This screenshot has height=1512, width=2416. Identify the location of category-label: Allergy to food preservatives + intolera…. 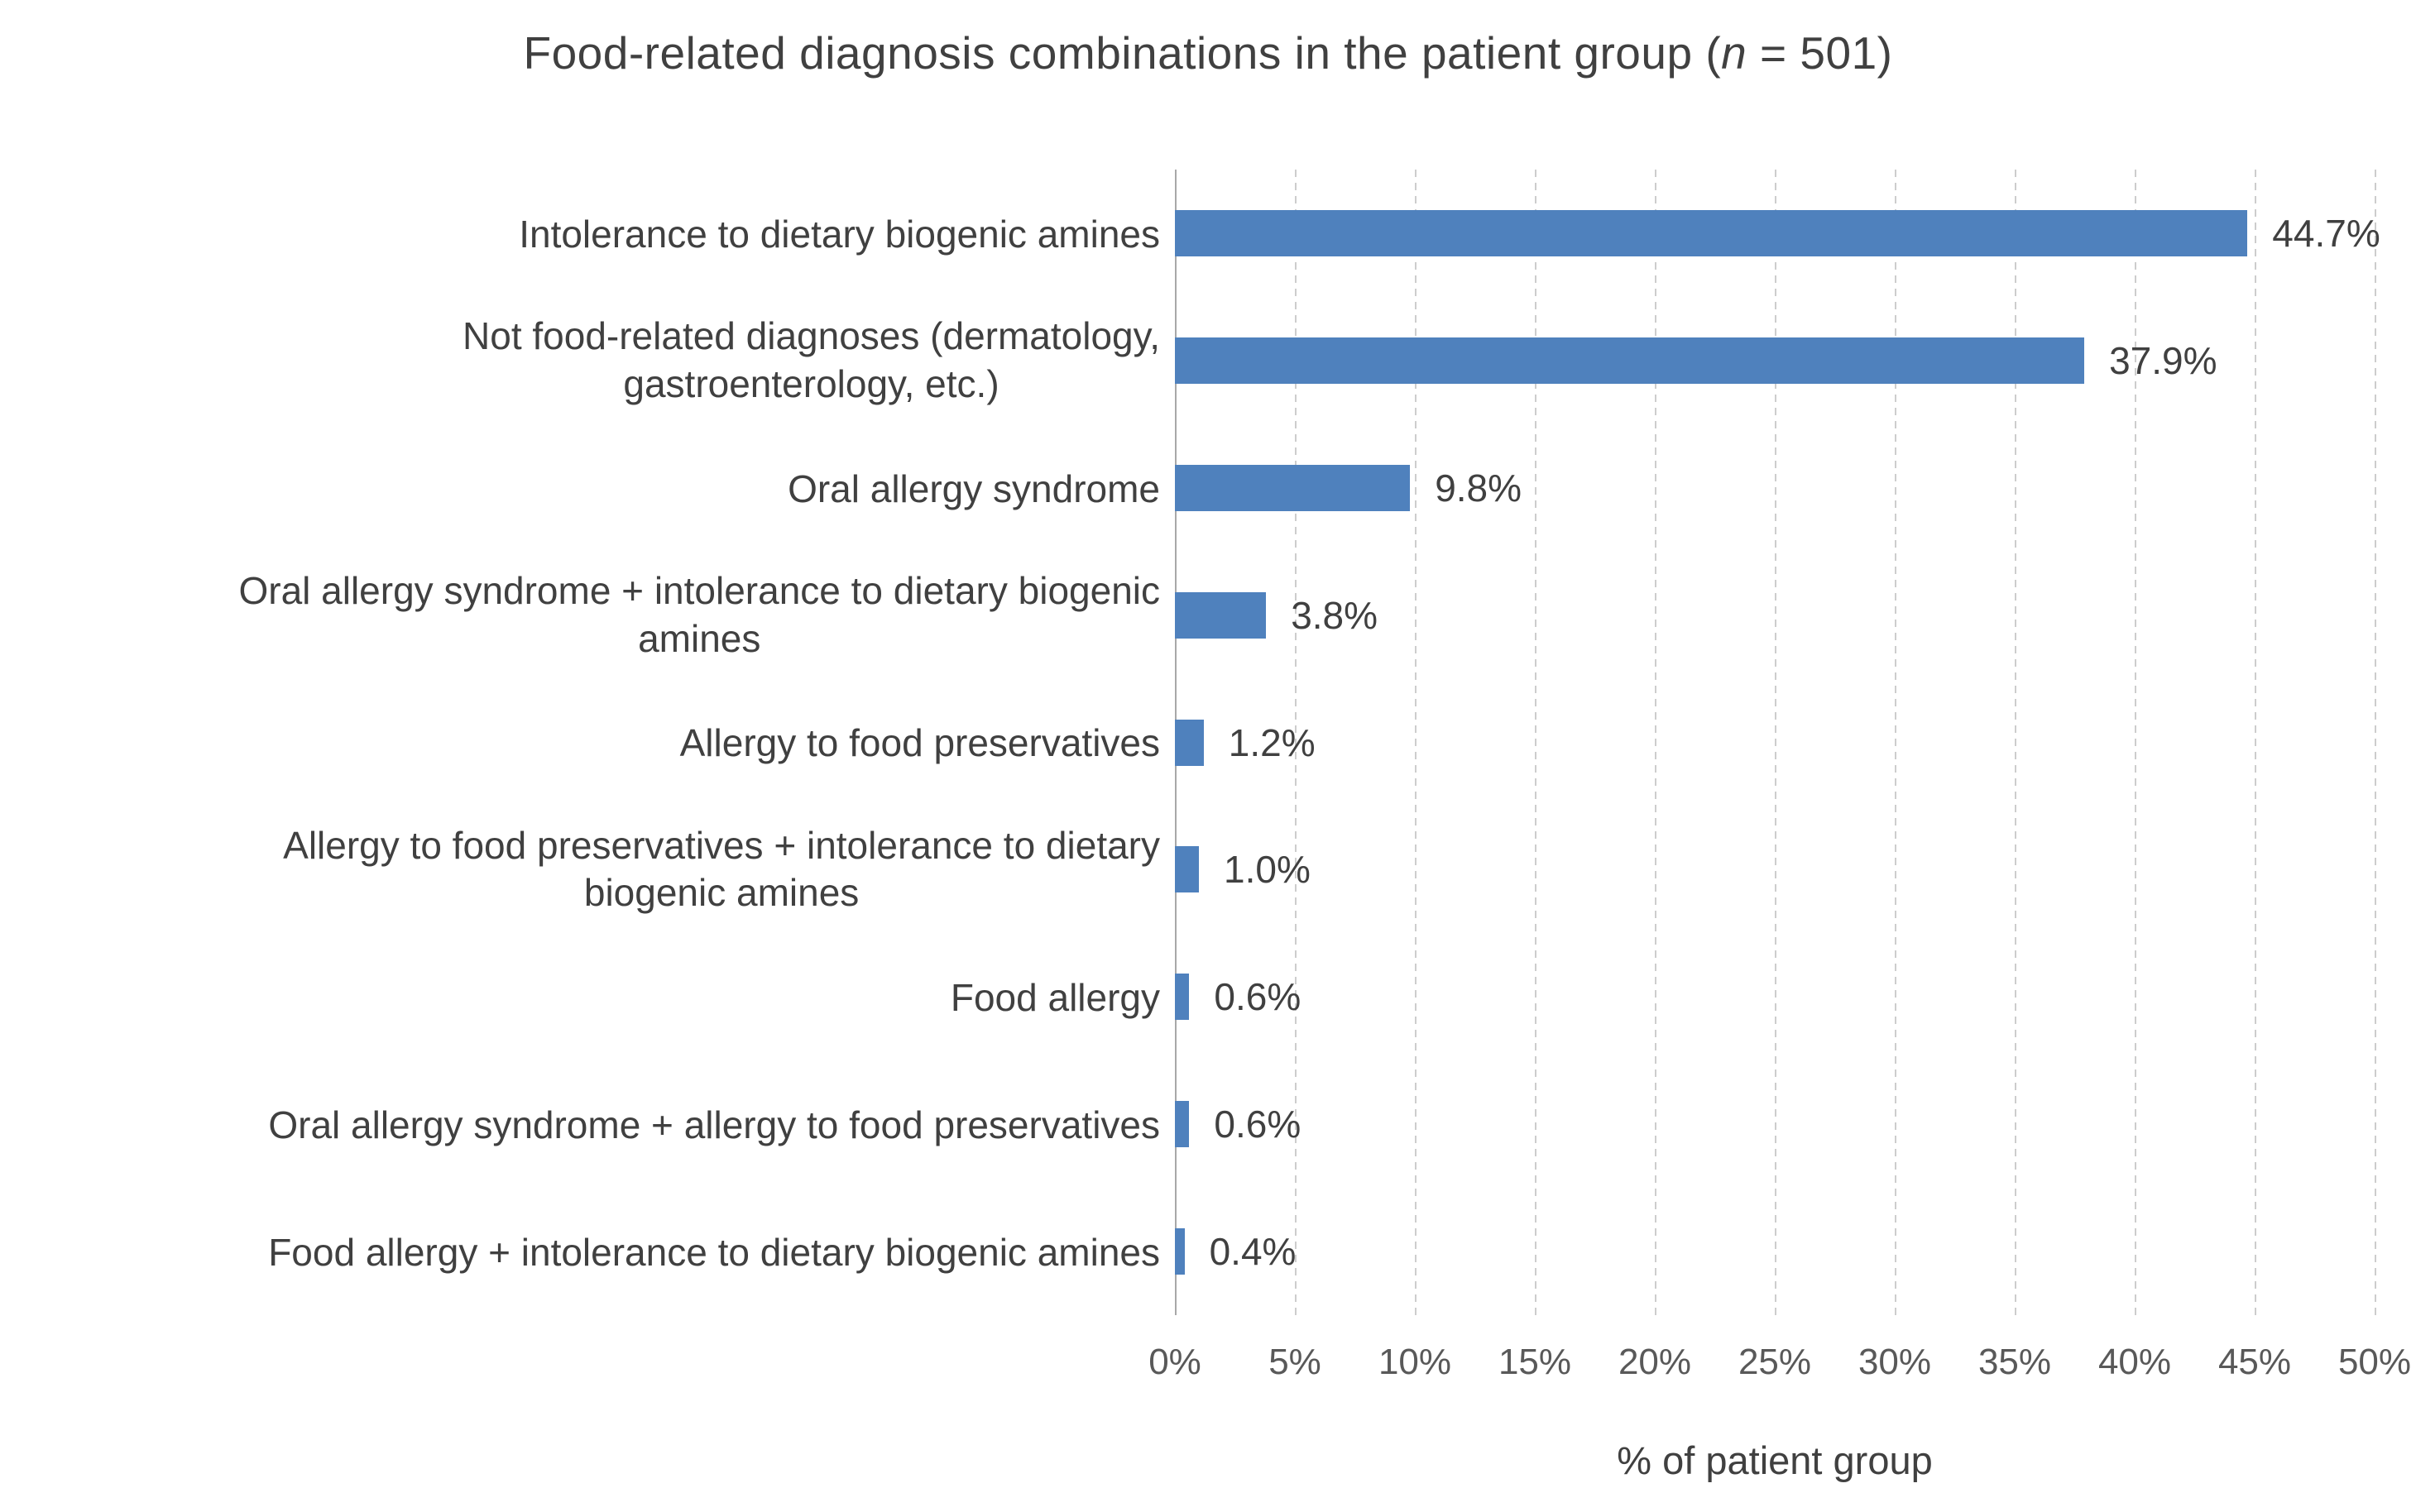
(588, 869).